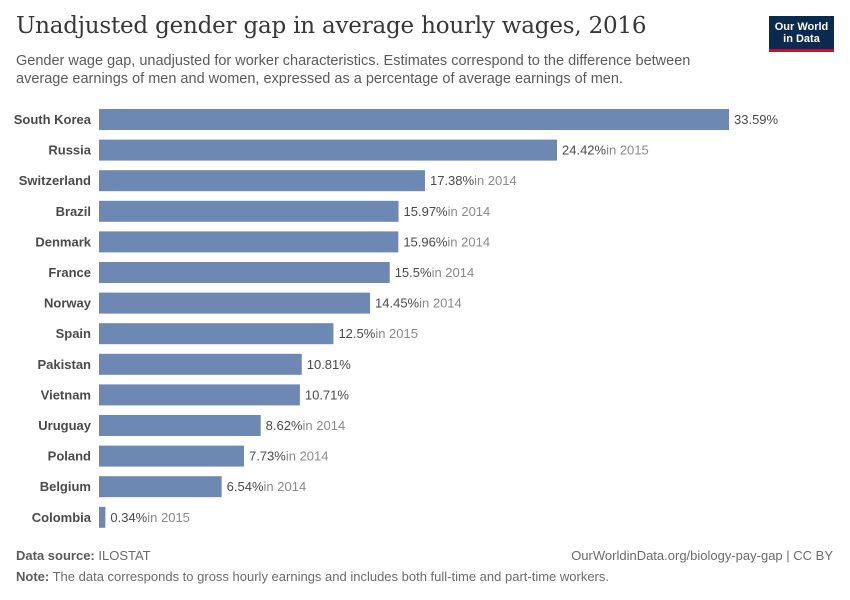 The image size is (850, 600). Describe the element at coordinates (418, 303) in the screenshot. I see `value-label-norway: 14.45%in 2014` at that location.